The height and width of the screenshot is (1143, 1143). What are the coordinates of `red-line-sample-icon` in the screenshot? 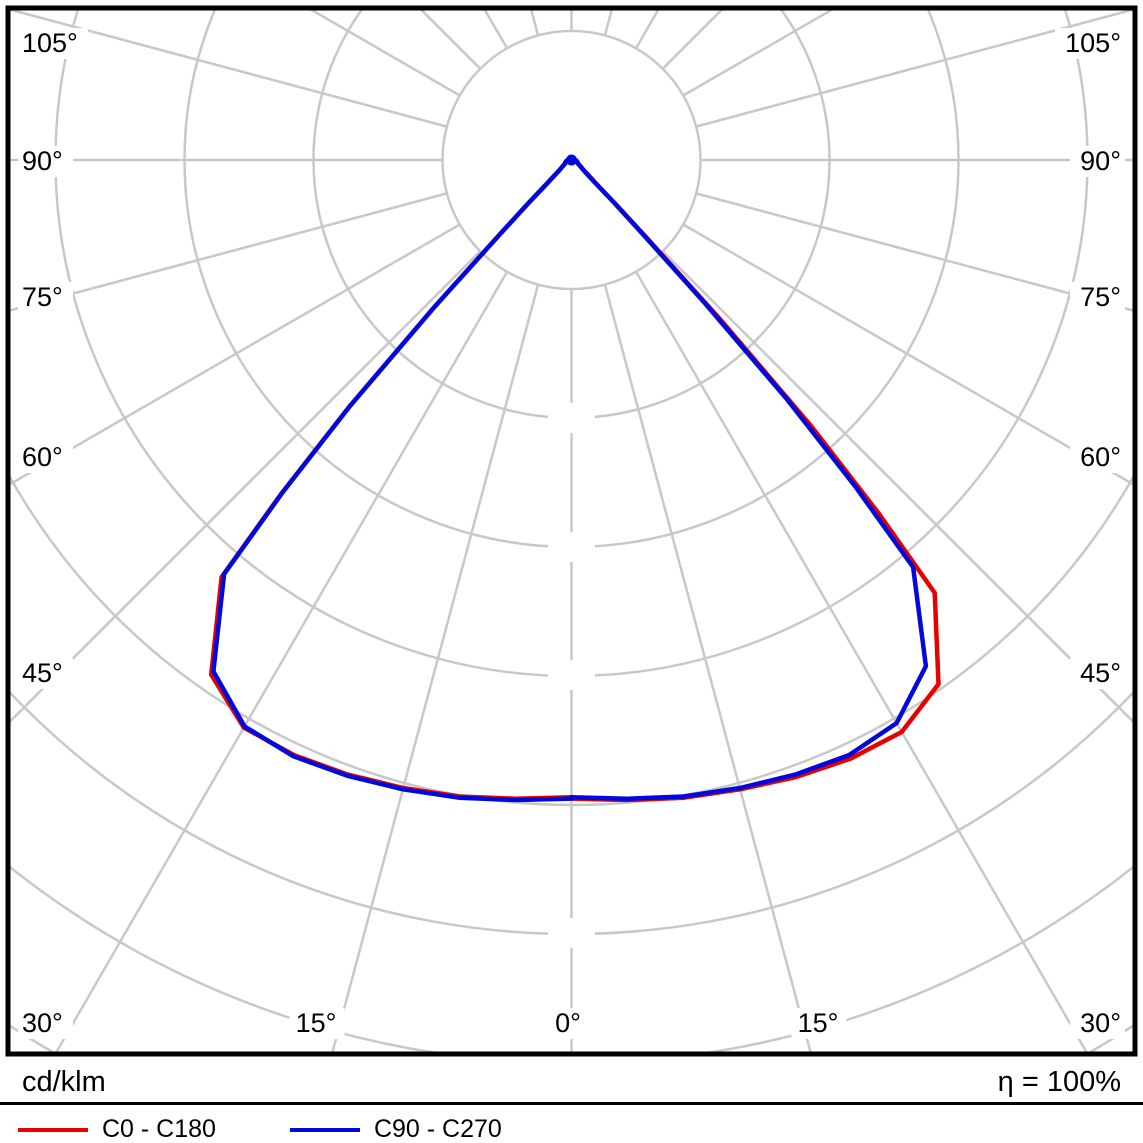 It's located at (53, 1129).